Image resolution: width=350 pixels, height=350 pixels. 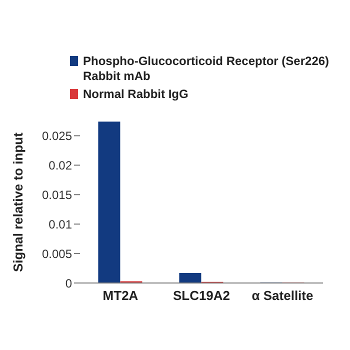 I want to click on y-tick-label: 0, so click(x=68, y=283).